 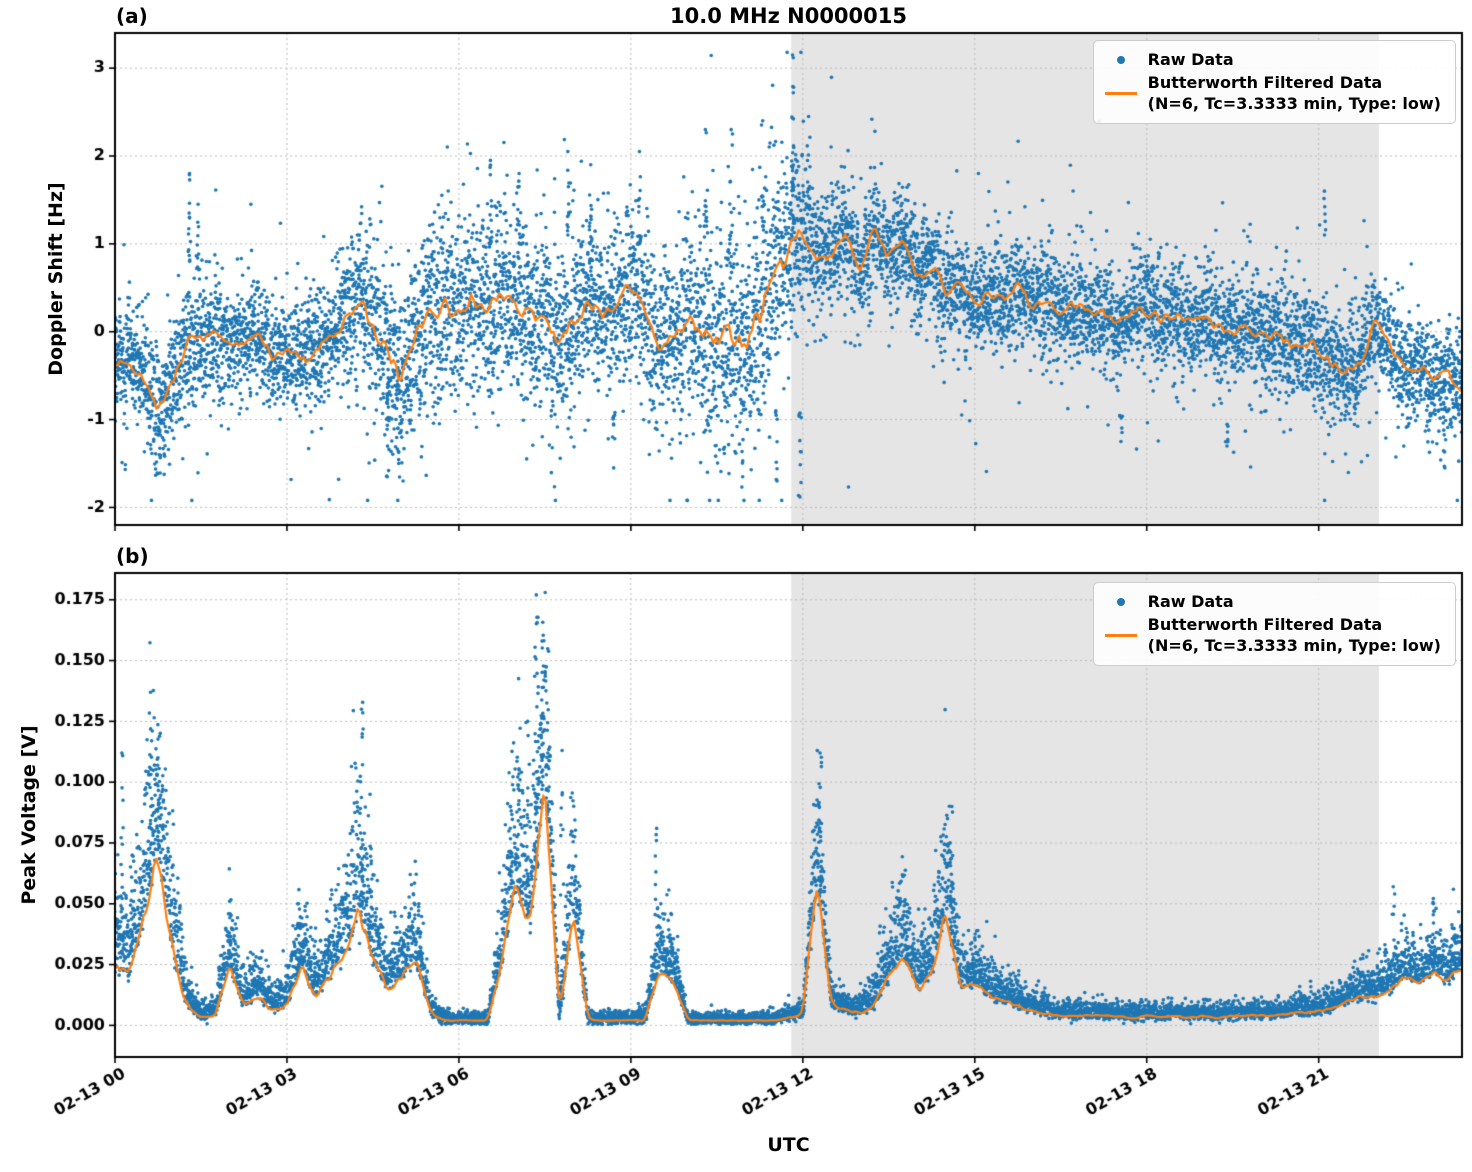 I want to click on panel-a-y-axis-label: Doppler Shift [Hz], so click(x=56, y=279).